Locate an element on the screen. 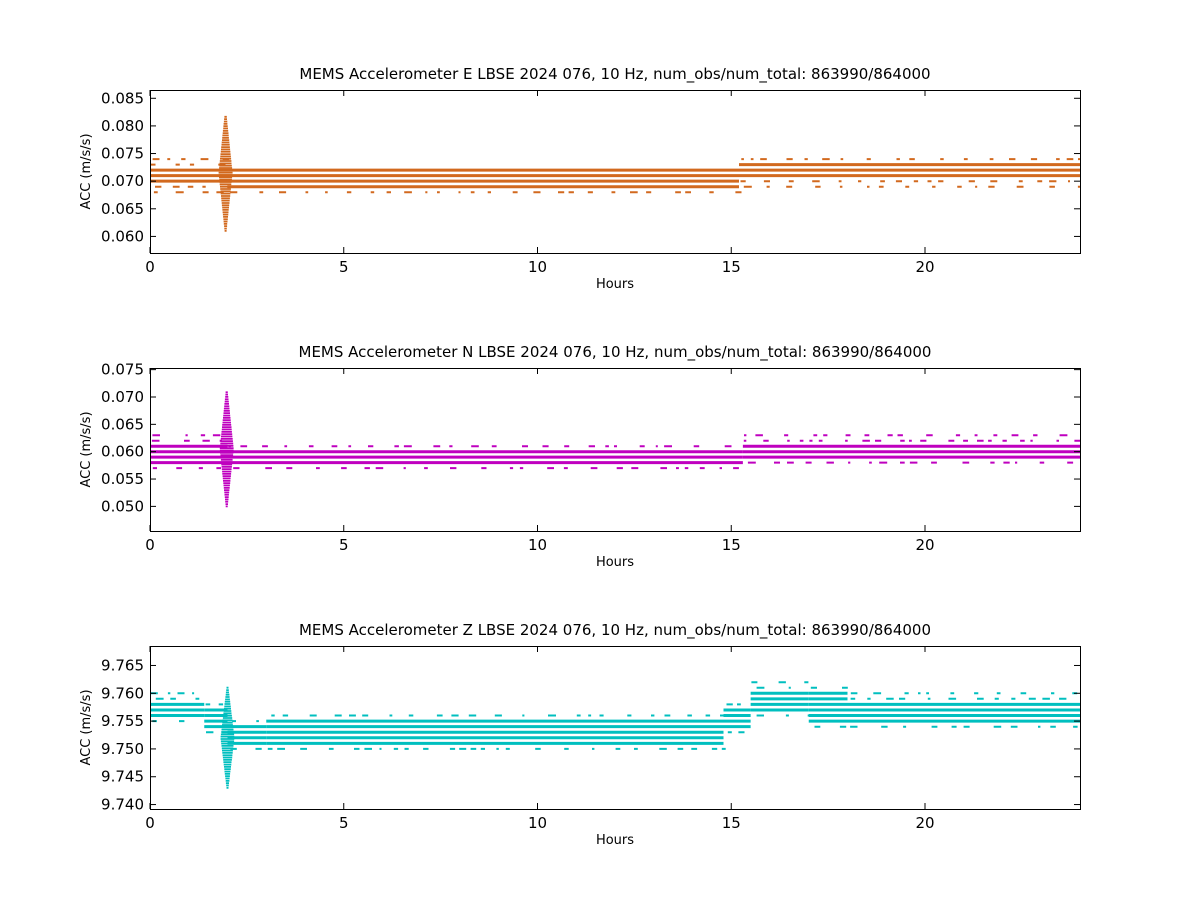  y-tick-label: 9.750 is located at coordinates (122, 749).